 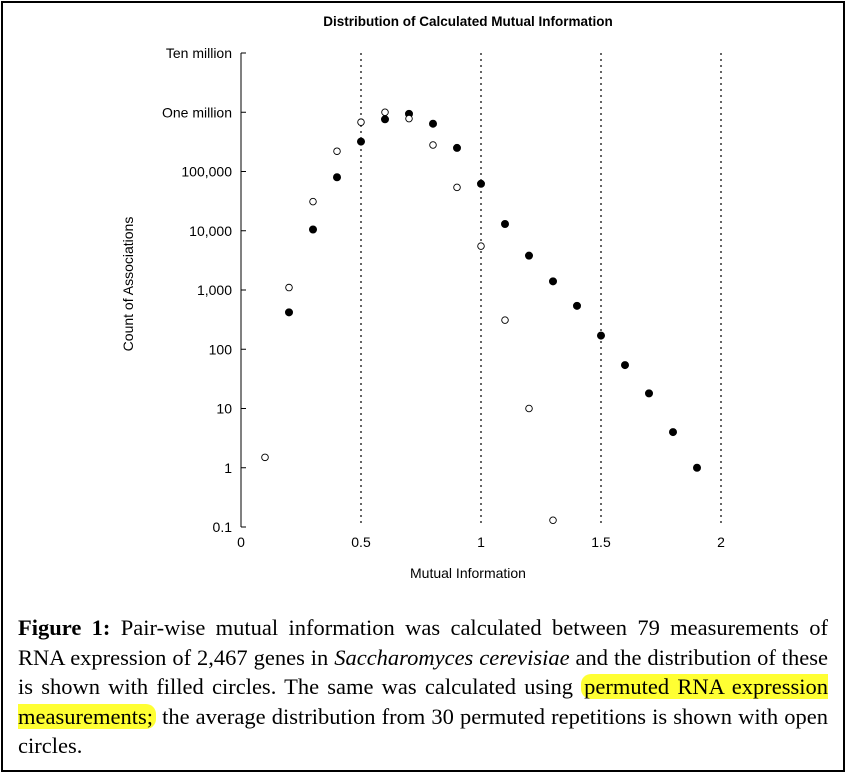 I want to click on y-tick-label: 10,000, so click(x=210, y=231).